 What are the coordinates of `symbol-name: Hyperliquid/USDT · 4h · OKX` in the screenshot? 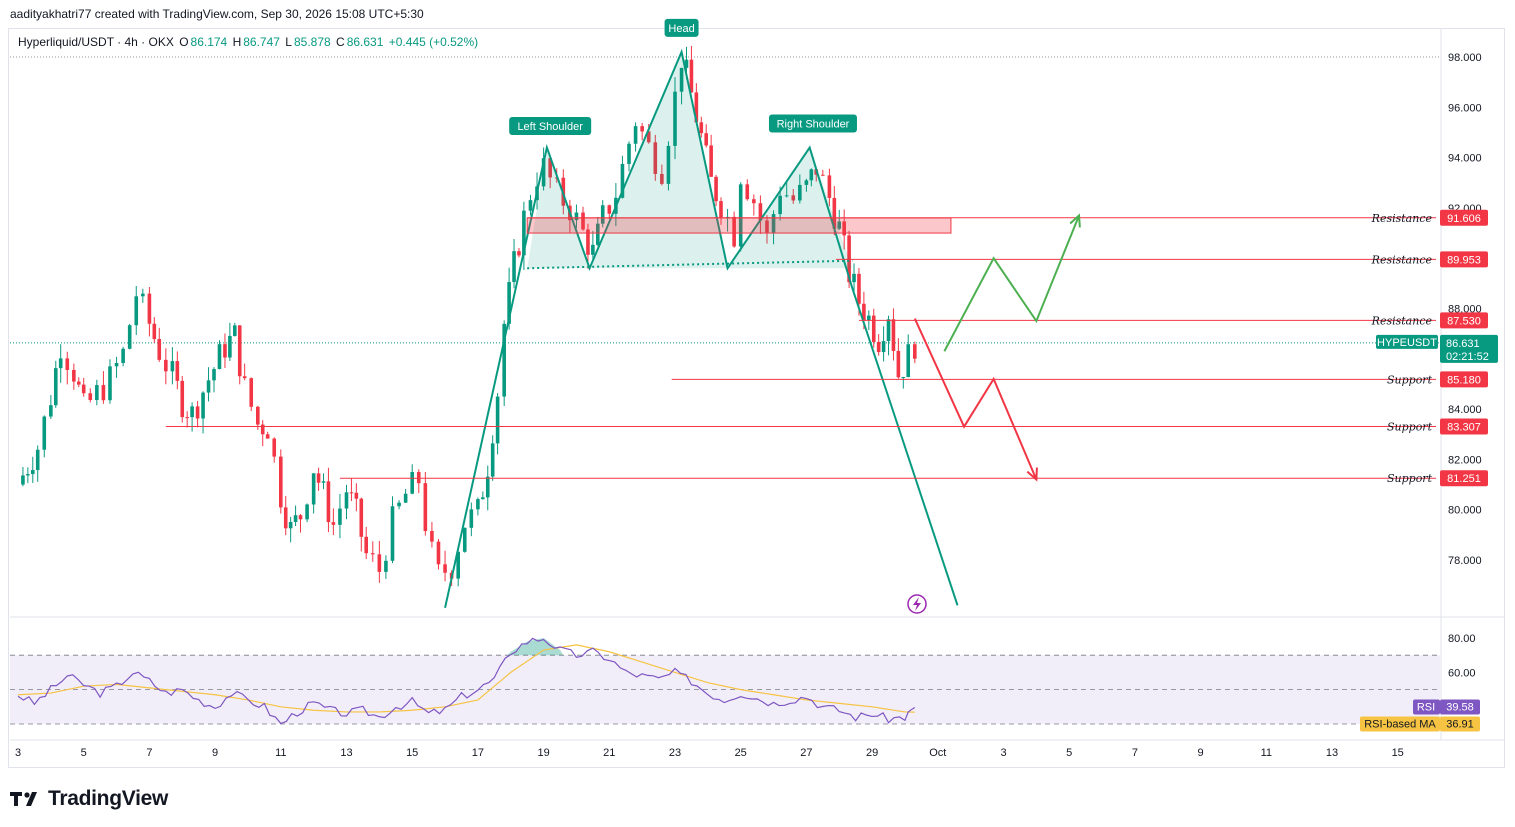 It's located at (96, 42).